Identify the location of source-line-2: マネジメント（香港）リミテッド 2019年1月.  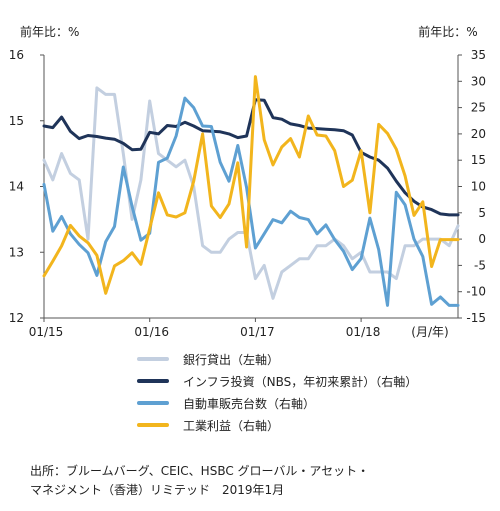
(157, 490).